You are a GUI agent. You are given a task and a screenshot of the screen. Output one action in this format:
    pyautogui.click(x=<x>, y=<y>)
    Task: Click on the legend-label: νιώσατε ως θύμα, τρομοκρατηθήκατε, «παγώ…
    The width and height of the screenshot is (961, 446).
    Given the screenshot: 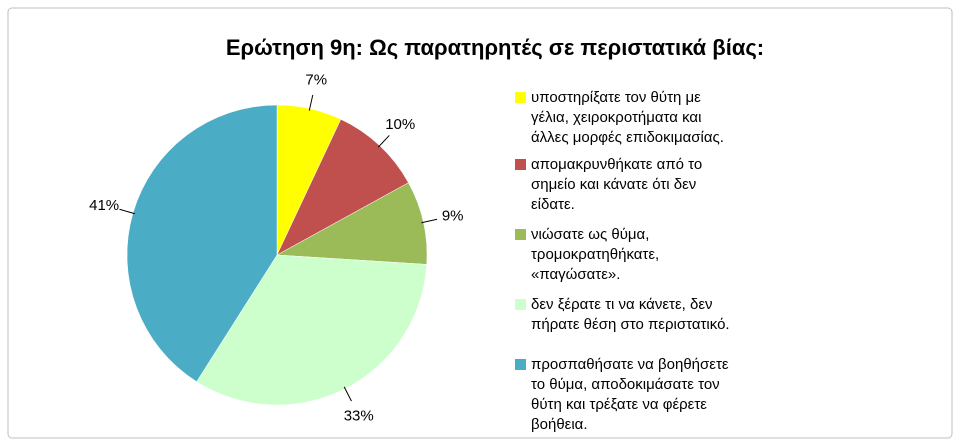 What is the action you would take?
    pyautogui.click(x=595, y=254)
    